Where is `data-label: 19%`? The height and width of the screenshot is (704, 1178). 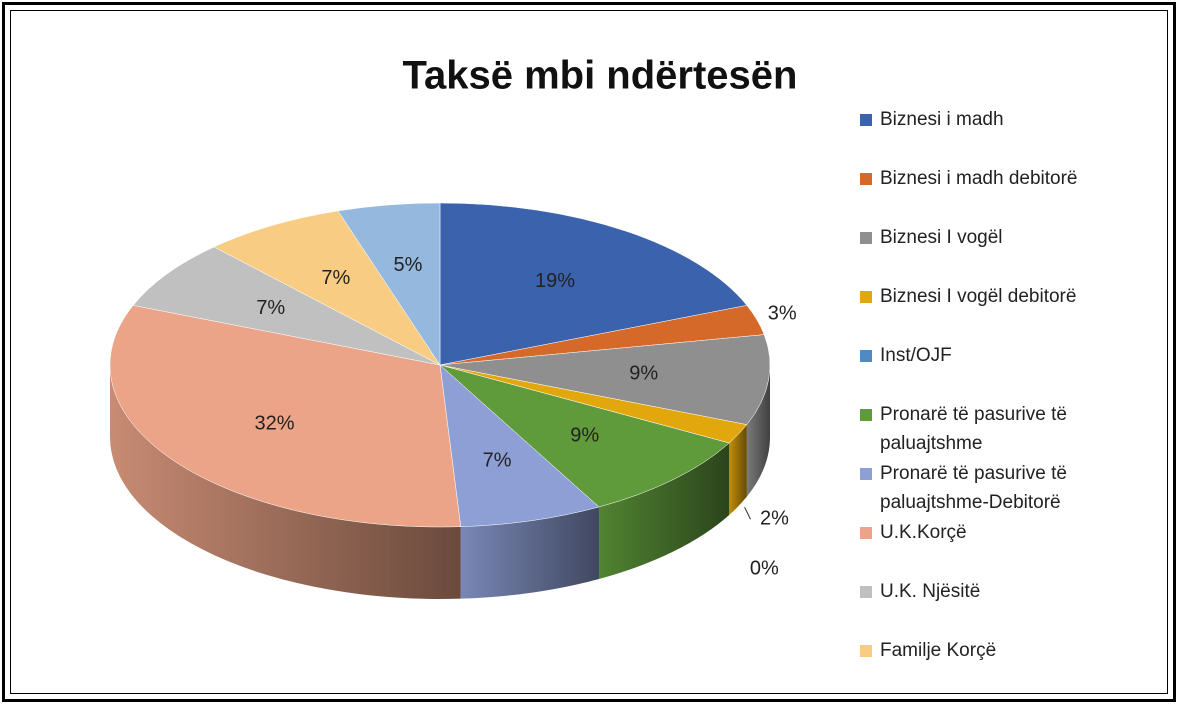
data-label: 19% is located at coordinates (555, 281).